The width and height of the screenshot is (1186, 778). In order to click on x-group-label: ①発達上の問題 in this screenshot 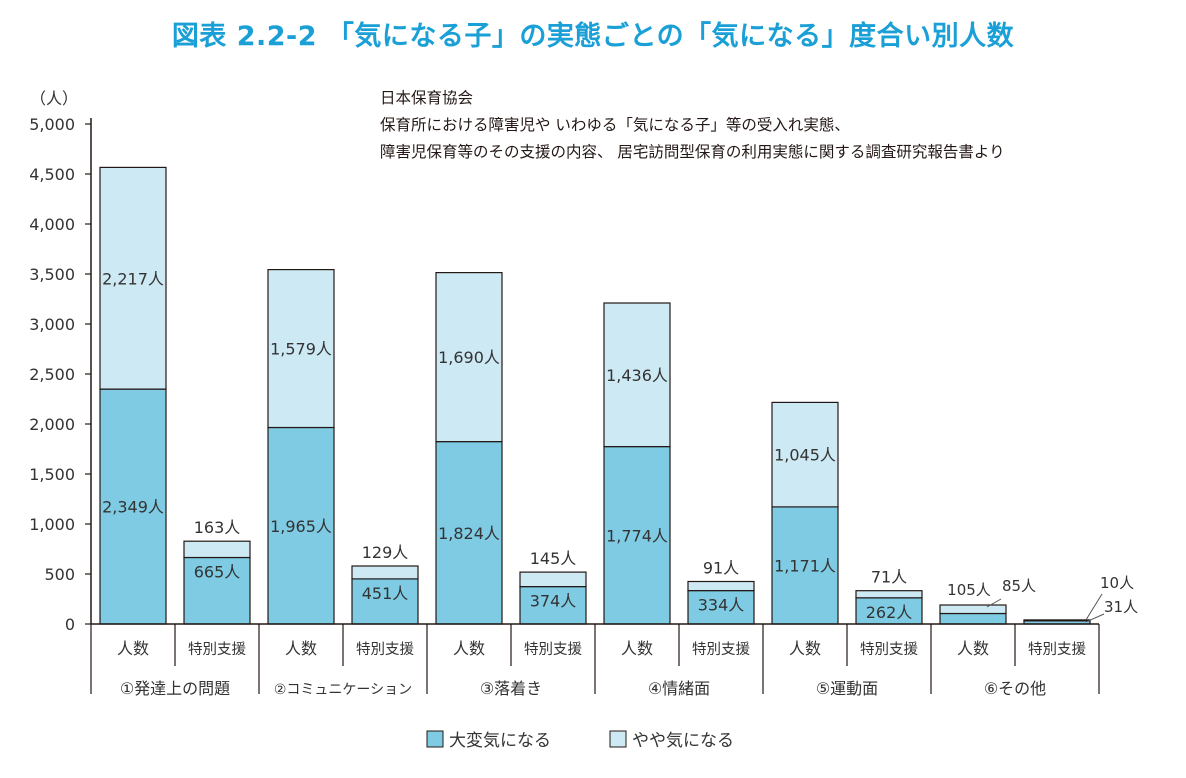, I will do `click(175, 688)`.